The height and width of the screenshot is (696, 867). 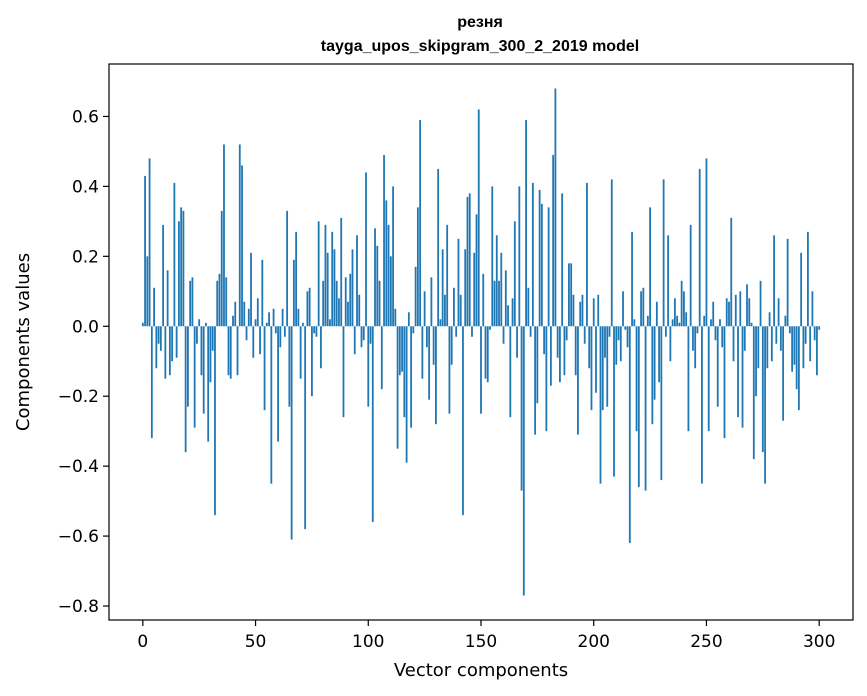 I want to click on y-tick-label: −0.6, so click(x=78, y=537).